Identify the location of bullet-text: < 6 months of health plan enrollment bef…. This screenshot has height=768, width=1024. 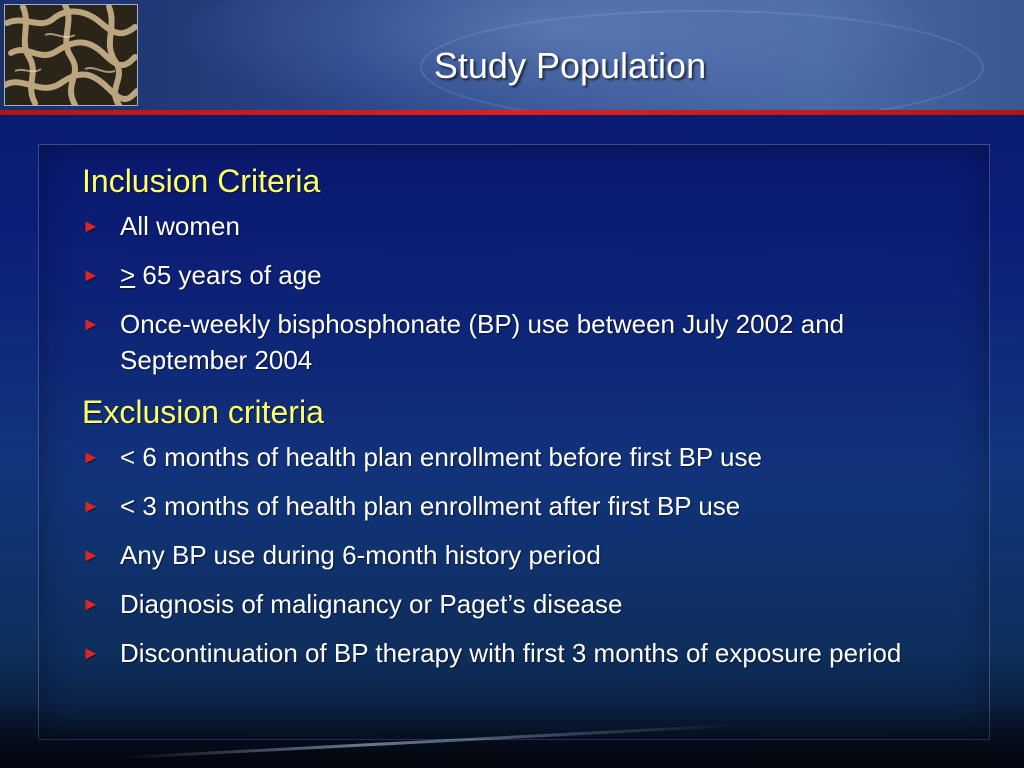
(441, 457).